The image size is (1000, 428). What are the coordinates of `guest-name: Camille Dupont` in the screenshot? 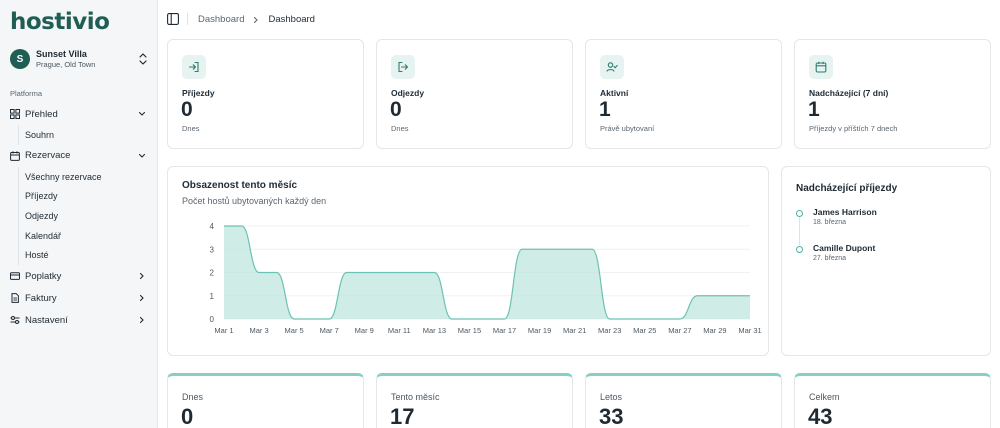 It's located at (844, 248).